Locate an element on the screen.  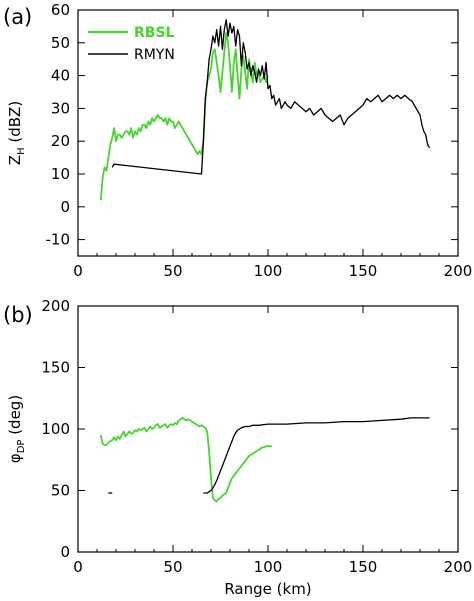
y-tick-label: 20 is located at coordinates (60, 141).